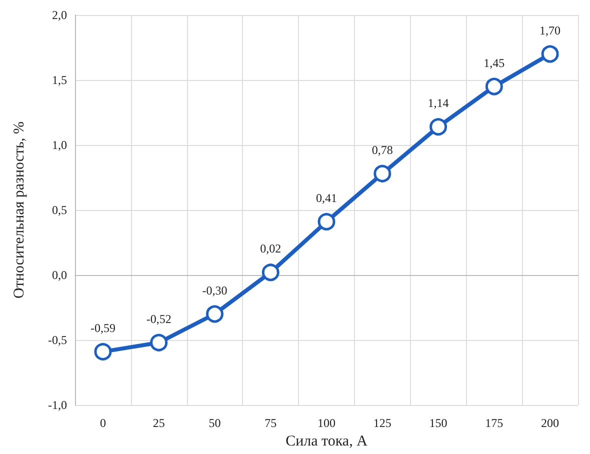 The image size is (590, 454). I want to click on data-label: -0,52, so click(159, 319).